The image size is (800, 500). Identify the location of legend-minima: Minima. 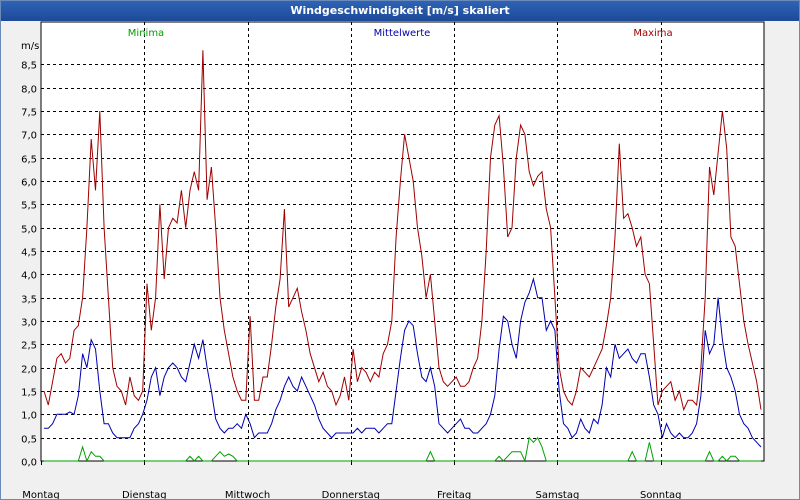
(146, 33).